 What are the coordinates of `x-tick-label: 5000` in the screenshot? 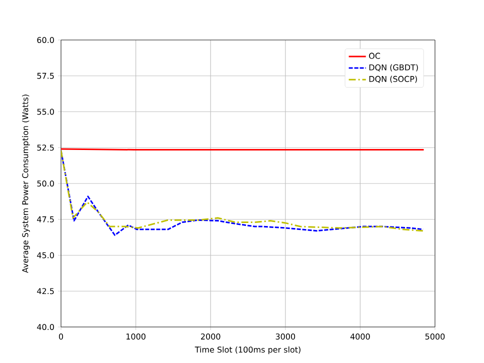 It's located at (435, 337).